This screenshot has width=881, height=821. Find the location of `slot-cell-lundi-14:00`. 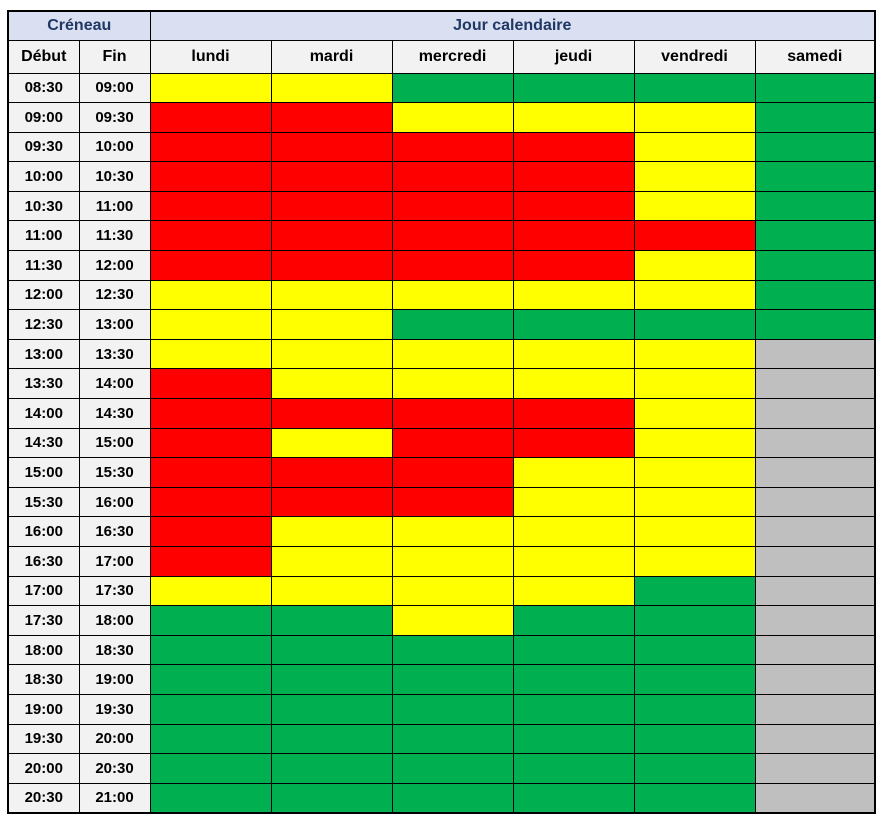

slot-cell-lundi-14:00 is located at coordinates (210, 413).